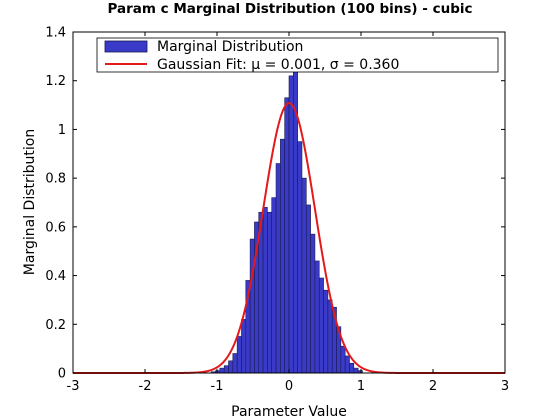  Describe the element at coordinates (278, 65) in the screenshot. I see `legend-label-fit: Gaussian Fit: μ = 0.001, σ = 0.360` at that location.